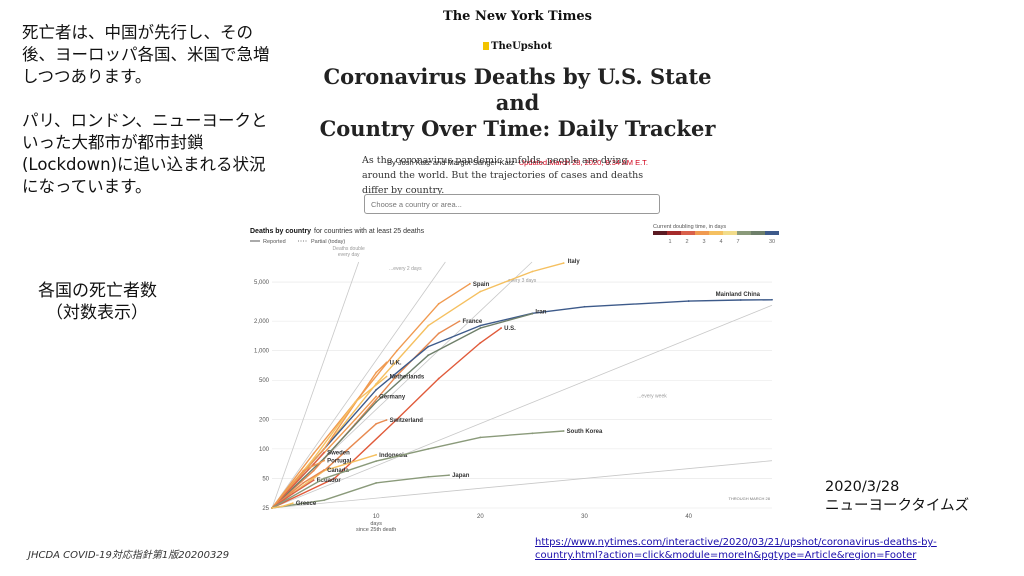  What do you see at coordinates (772, 242) in the screenshot?
I see `color-legend-label: 30` at bounding box center [772, 242].